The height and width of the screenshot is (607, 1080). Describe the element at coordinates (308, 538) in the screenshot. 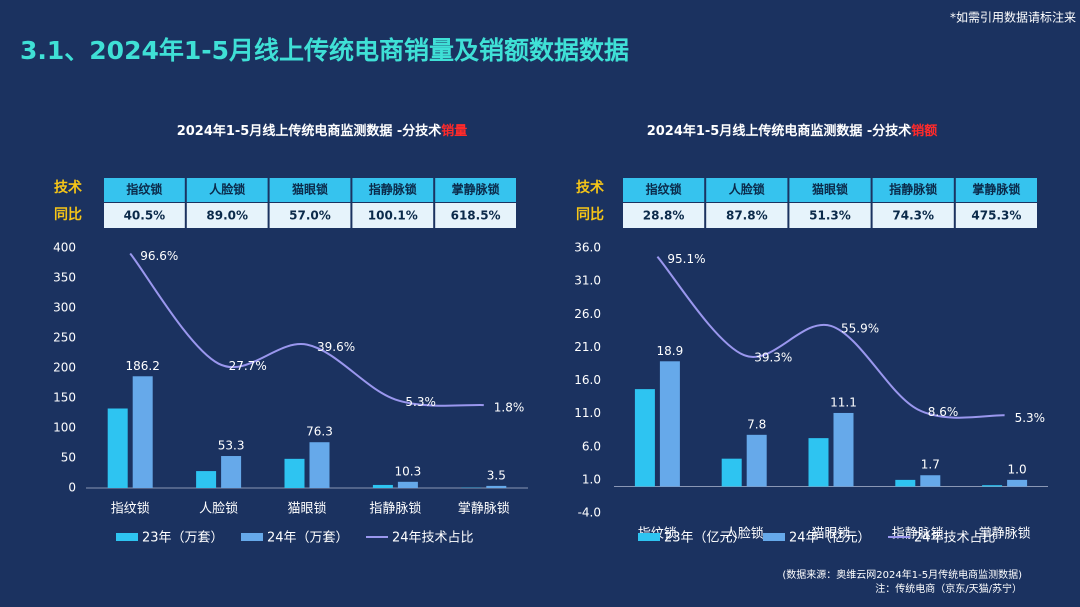

I see `legend-label: 24年（万套）` at that location.